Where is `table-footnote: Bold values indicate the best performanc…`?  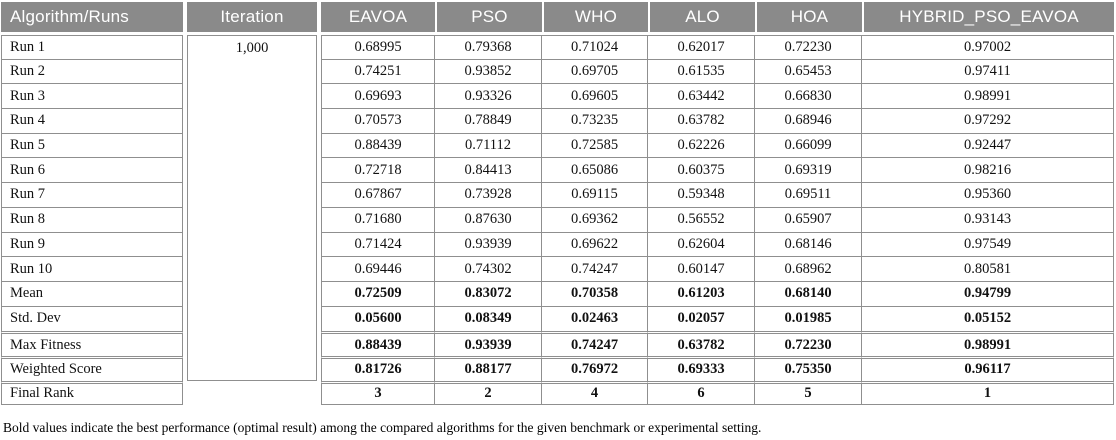 table-footnote: Bold values indicate the best performanc… is located at coordinates (382, 428).